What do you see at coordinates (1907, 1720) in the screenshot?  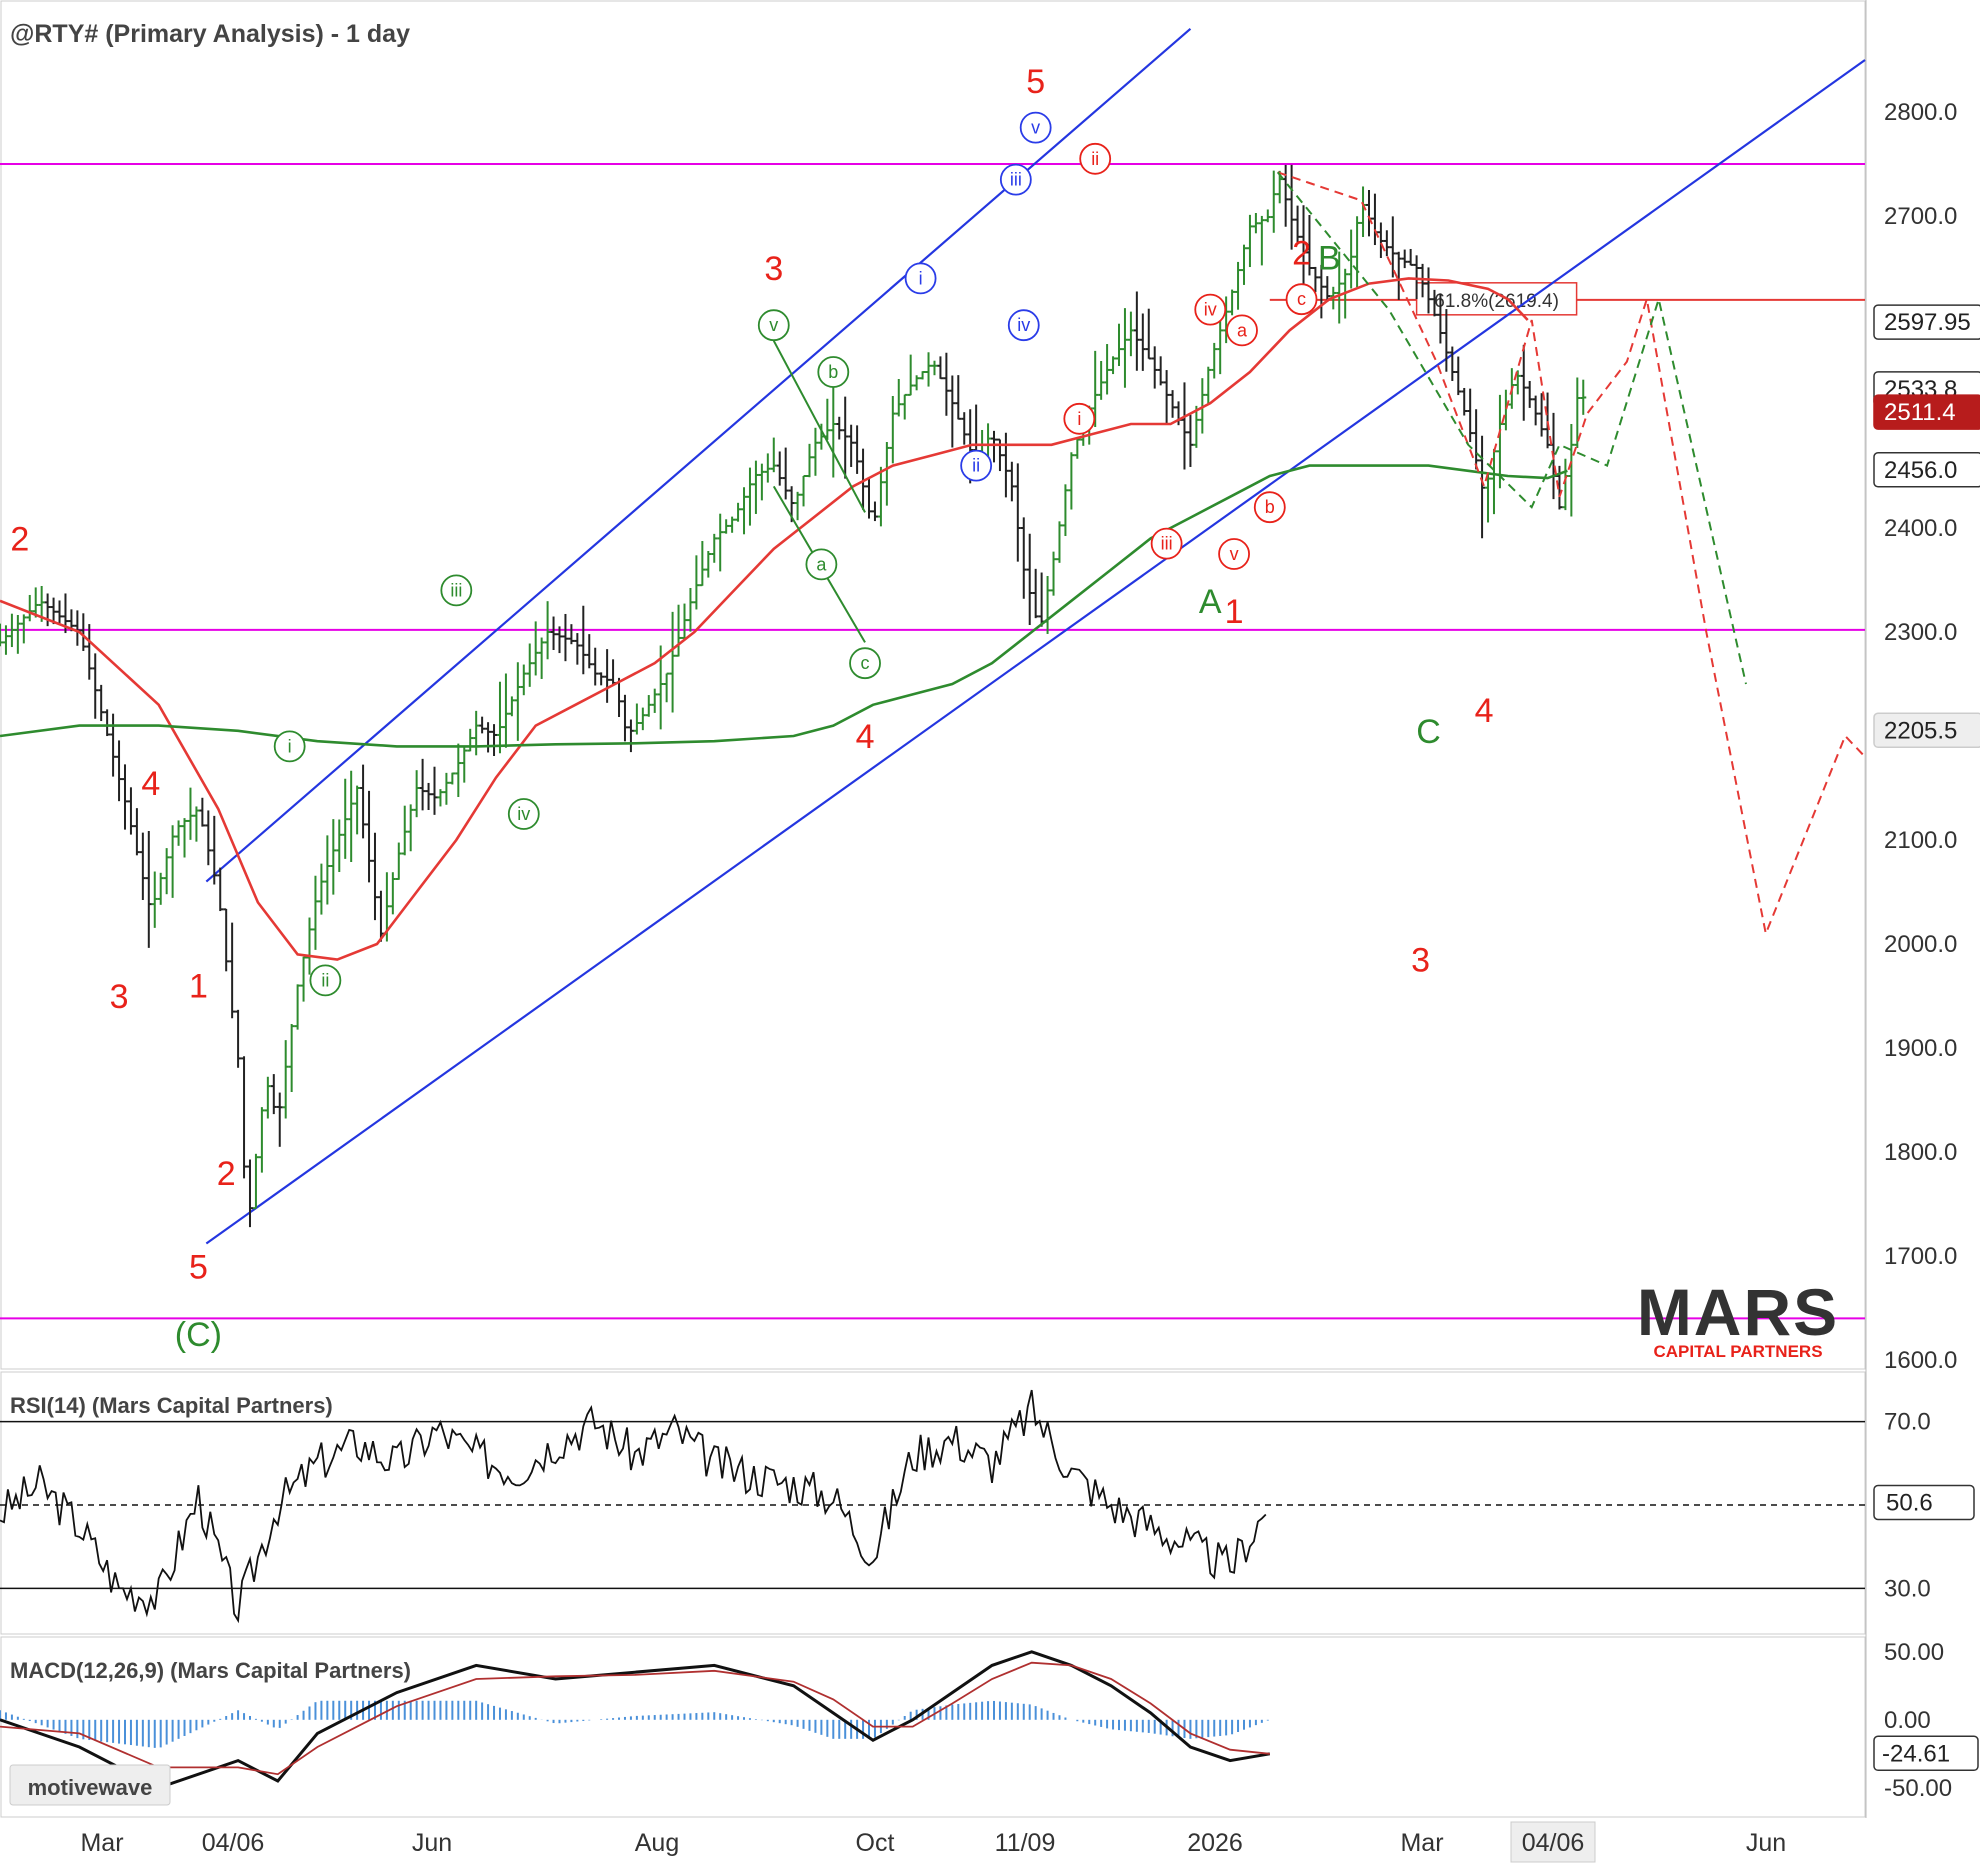 I see `macd-y-tick: 0.00` at bounding box center [1907, 1720].